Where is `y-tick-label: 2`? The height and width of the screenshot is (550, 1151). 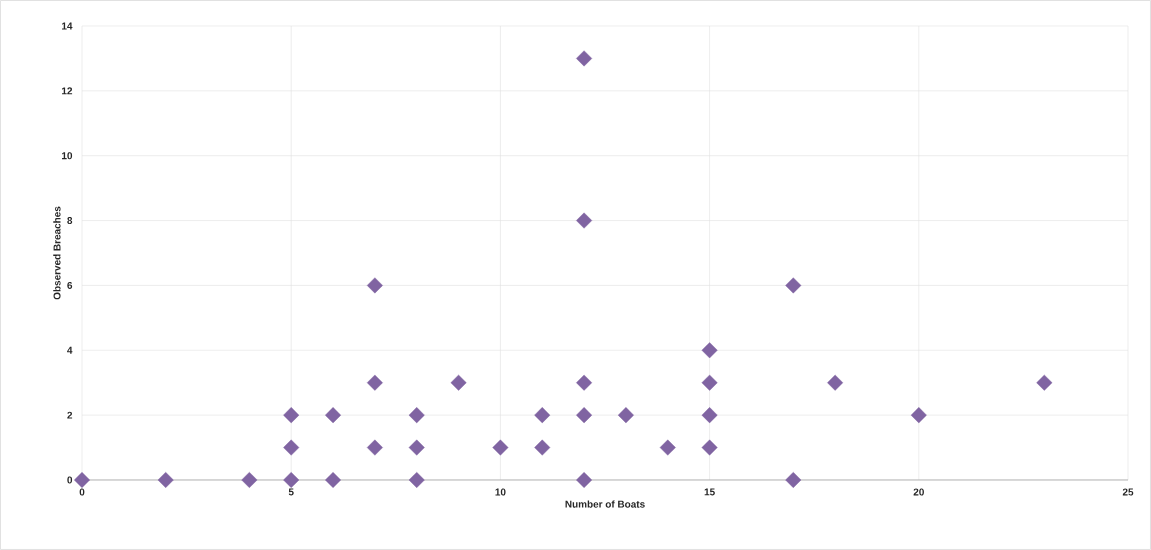 y-tick-label: 2 is located at coordinates (70, 415).